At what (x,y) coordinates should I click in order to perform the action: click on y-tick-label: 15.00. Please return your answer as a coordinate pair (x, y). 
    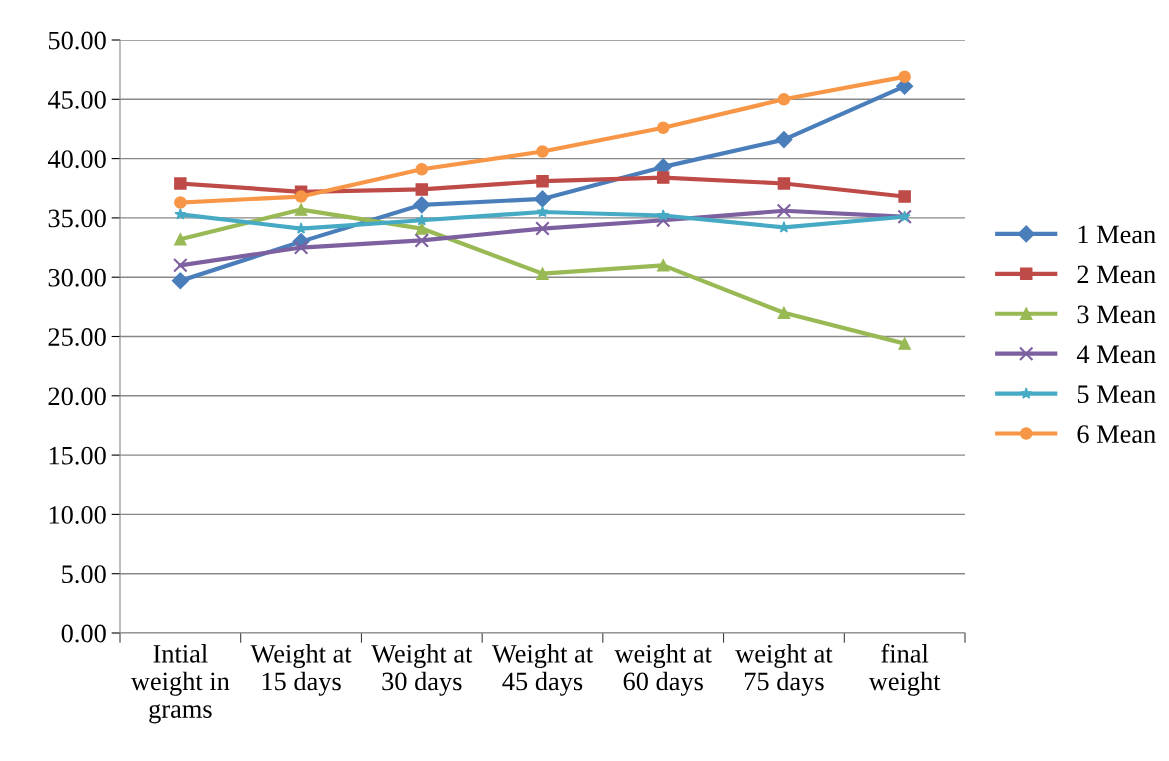
    Looking at the image, I should click on (77, 455).